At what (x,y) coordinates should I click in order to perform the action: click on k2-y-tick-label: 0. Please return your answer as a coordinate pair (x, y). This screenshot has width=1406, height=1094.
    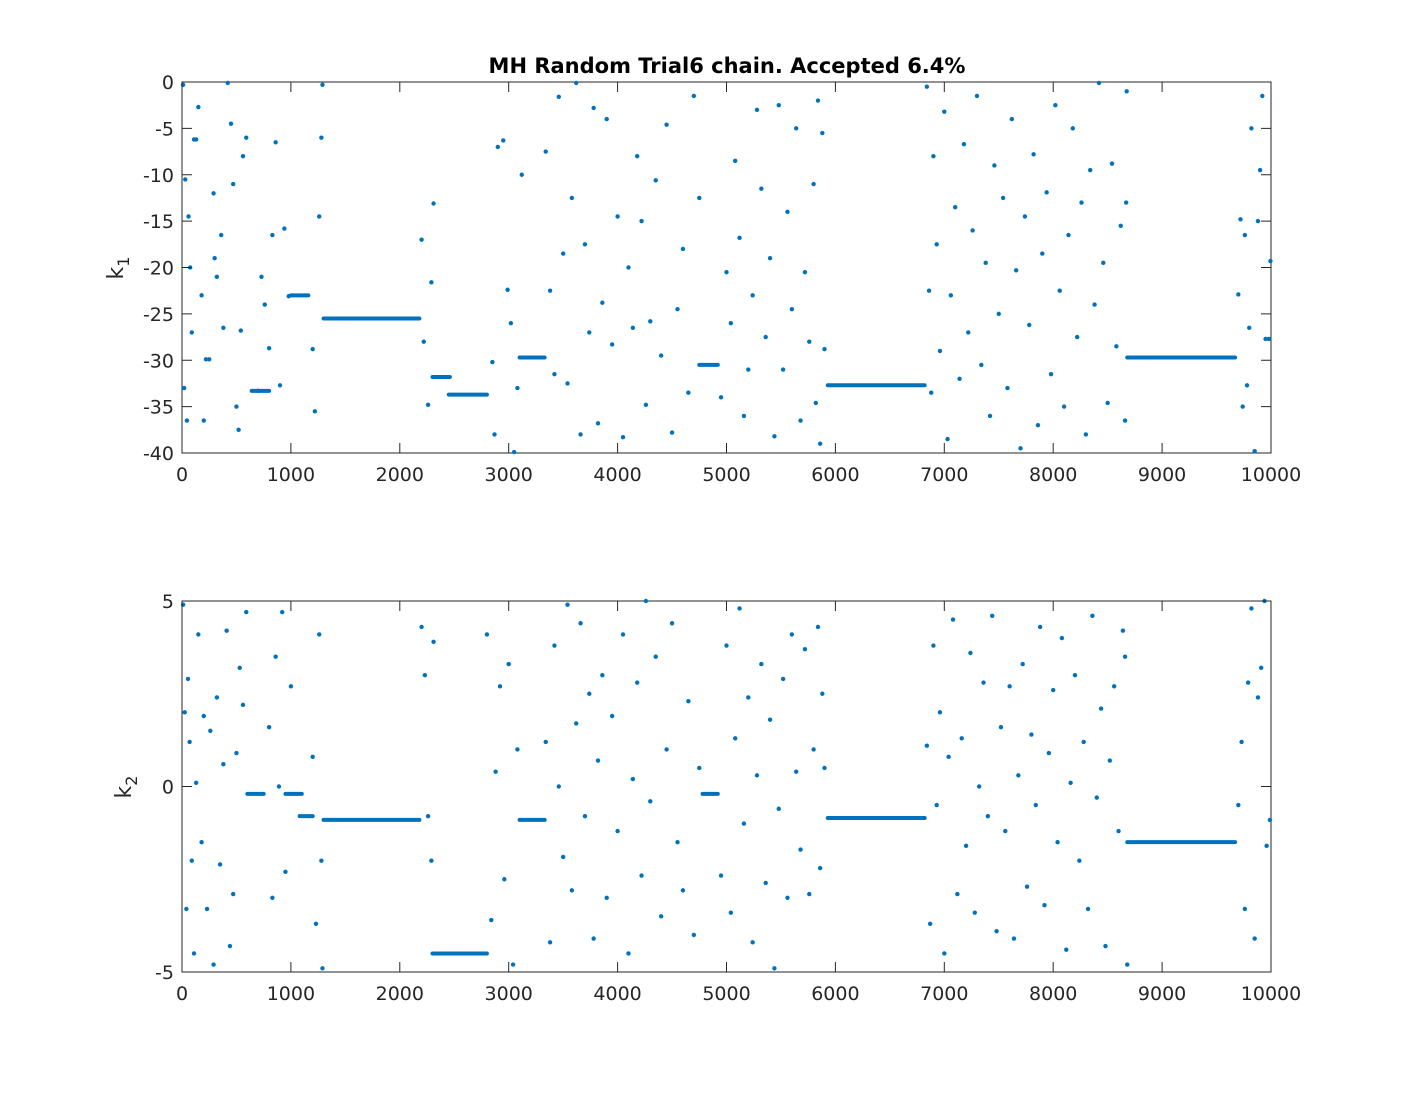
    Looking at the image, I should click on (168, 788).